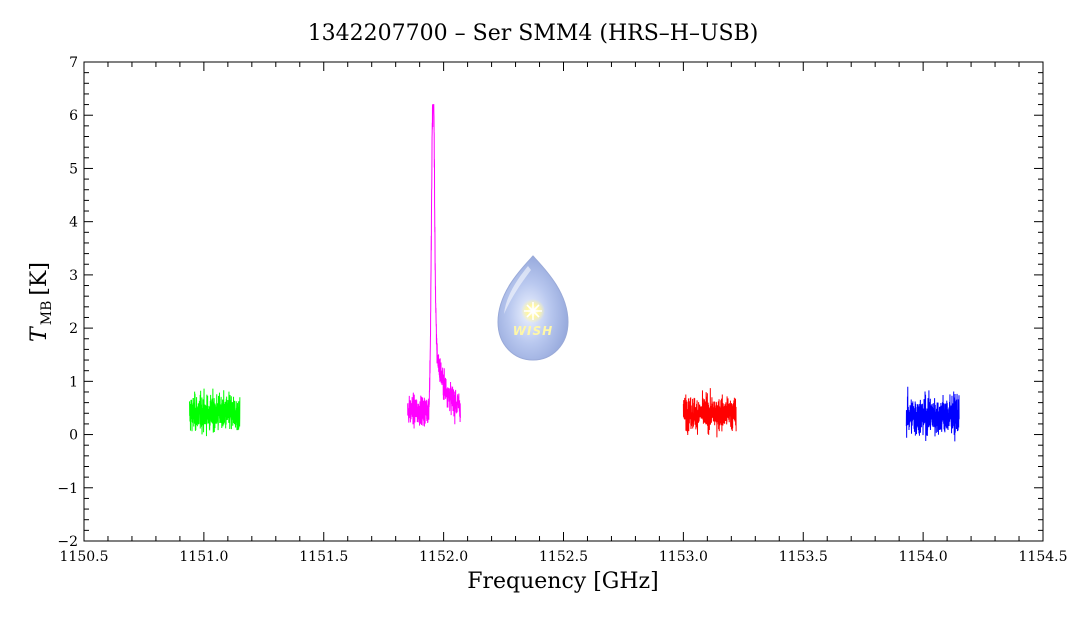  Describe the element at coordinates (1043, 557) in the screenshot. I see `x-tick-label: 1154.5` at that location.